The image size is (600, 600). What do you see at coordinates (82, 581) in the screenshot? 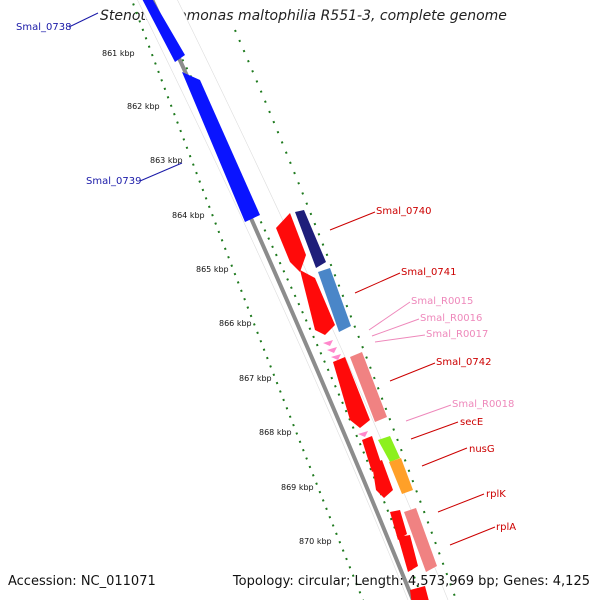
I see `accession-text: Accession: NC_011071` at bounding box center [82, 581].